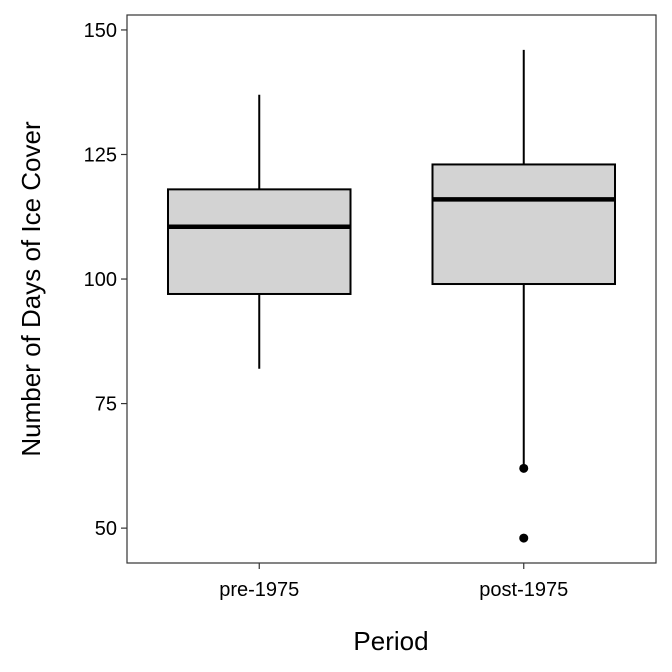 The image size is (672, 672). Describe the element at coordinates (106, 529) in the screenshot. I see `y-tick-label: 50` at that location.